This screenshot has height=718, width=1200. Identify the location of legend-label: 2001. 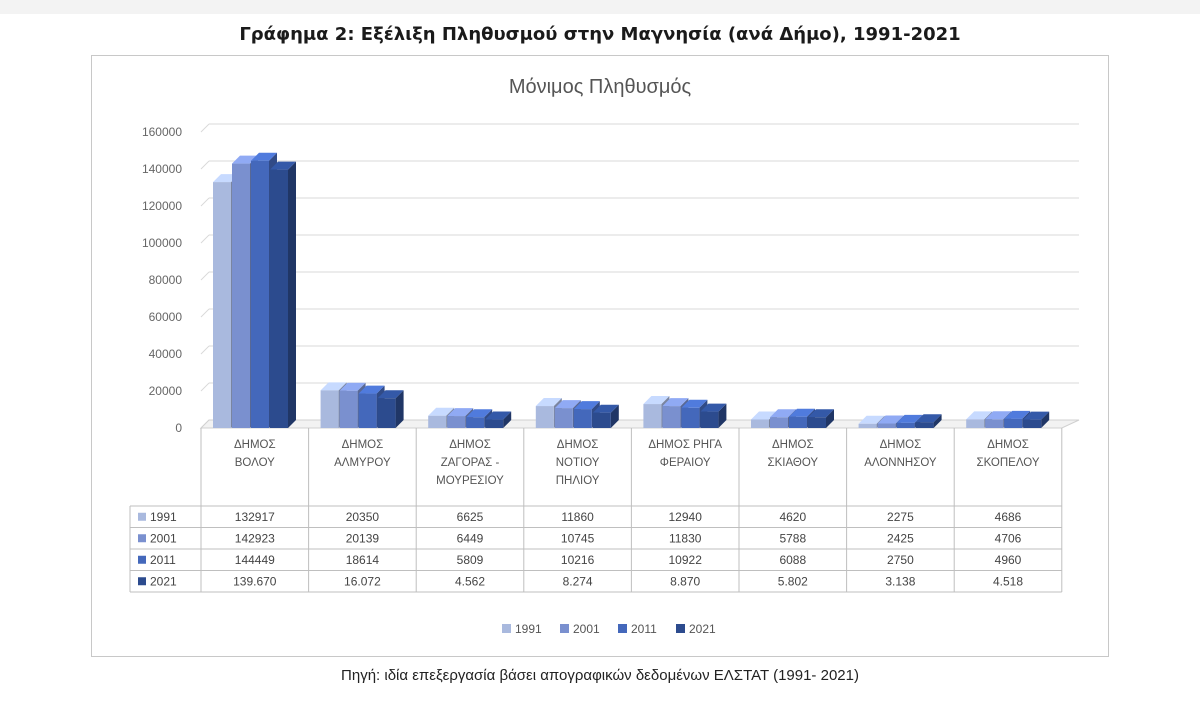
(586, 629).